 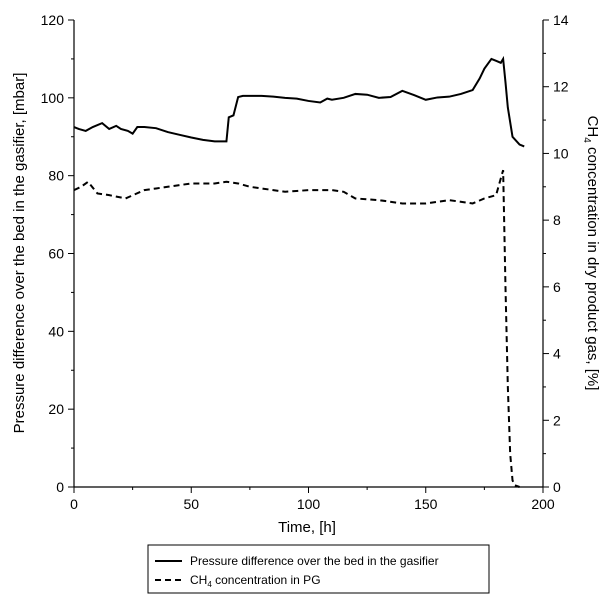 I want to click on legend-label-ch4: CH4 concentration in PG, so click(x=255, y=581).